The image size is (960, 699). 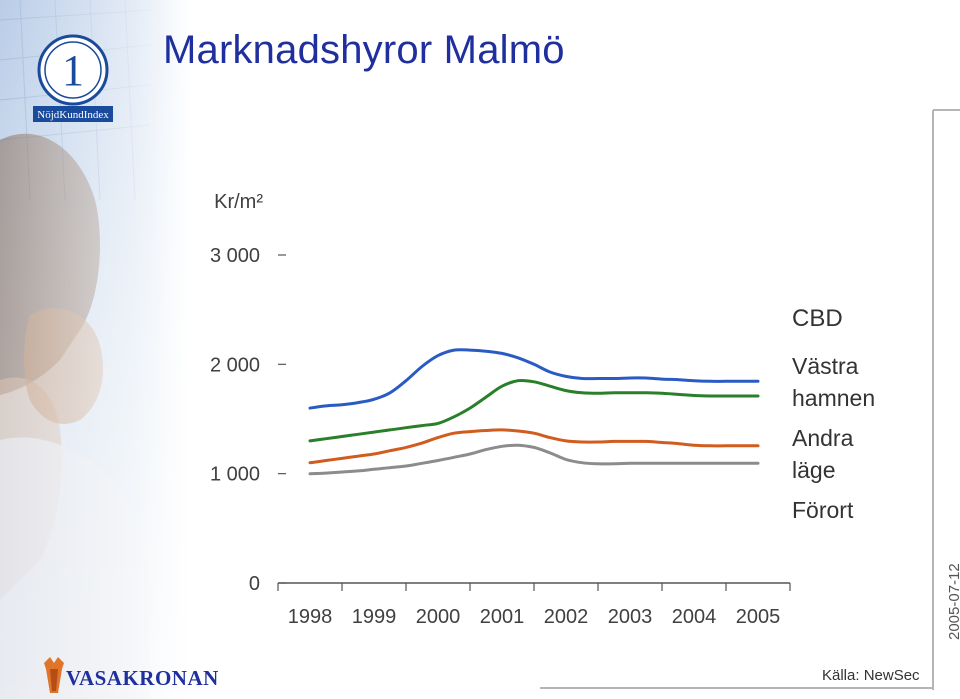 I want to click on x-axis: 1998 1999 2000 2001 2002 2003 2004 2005, so click(x=534, y=605).